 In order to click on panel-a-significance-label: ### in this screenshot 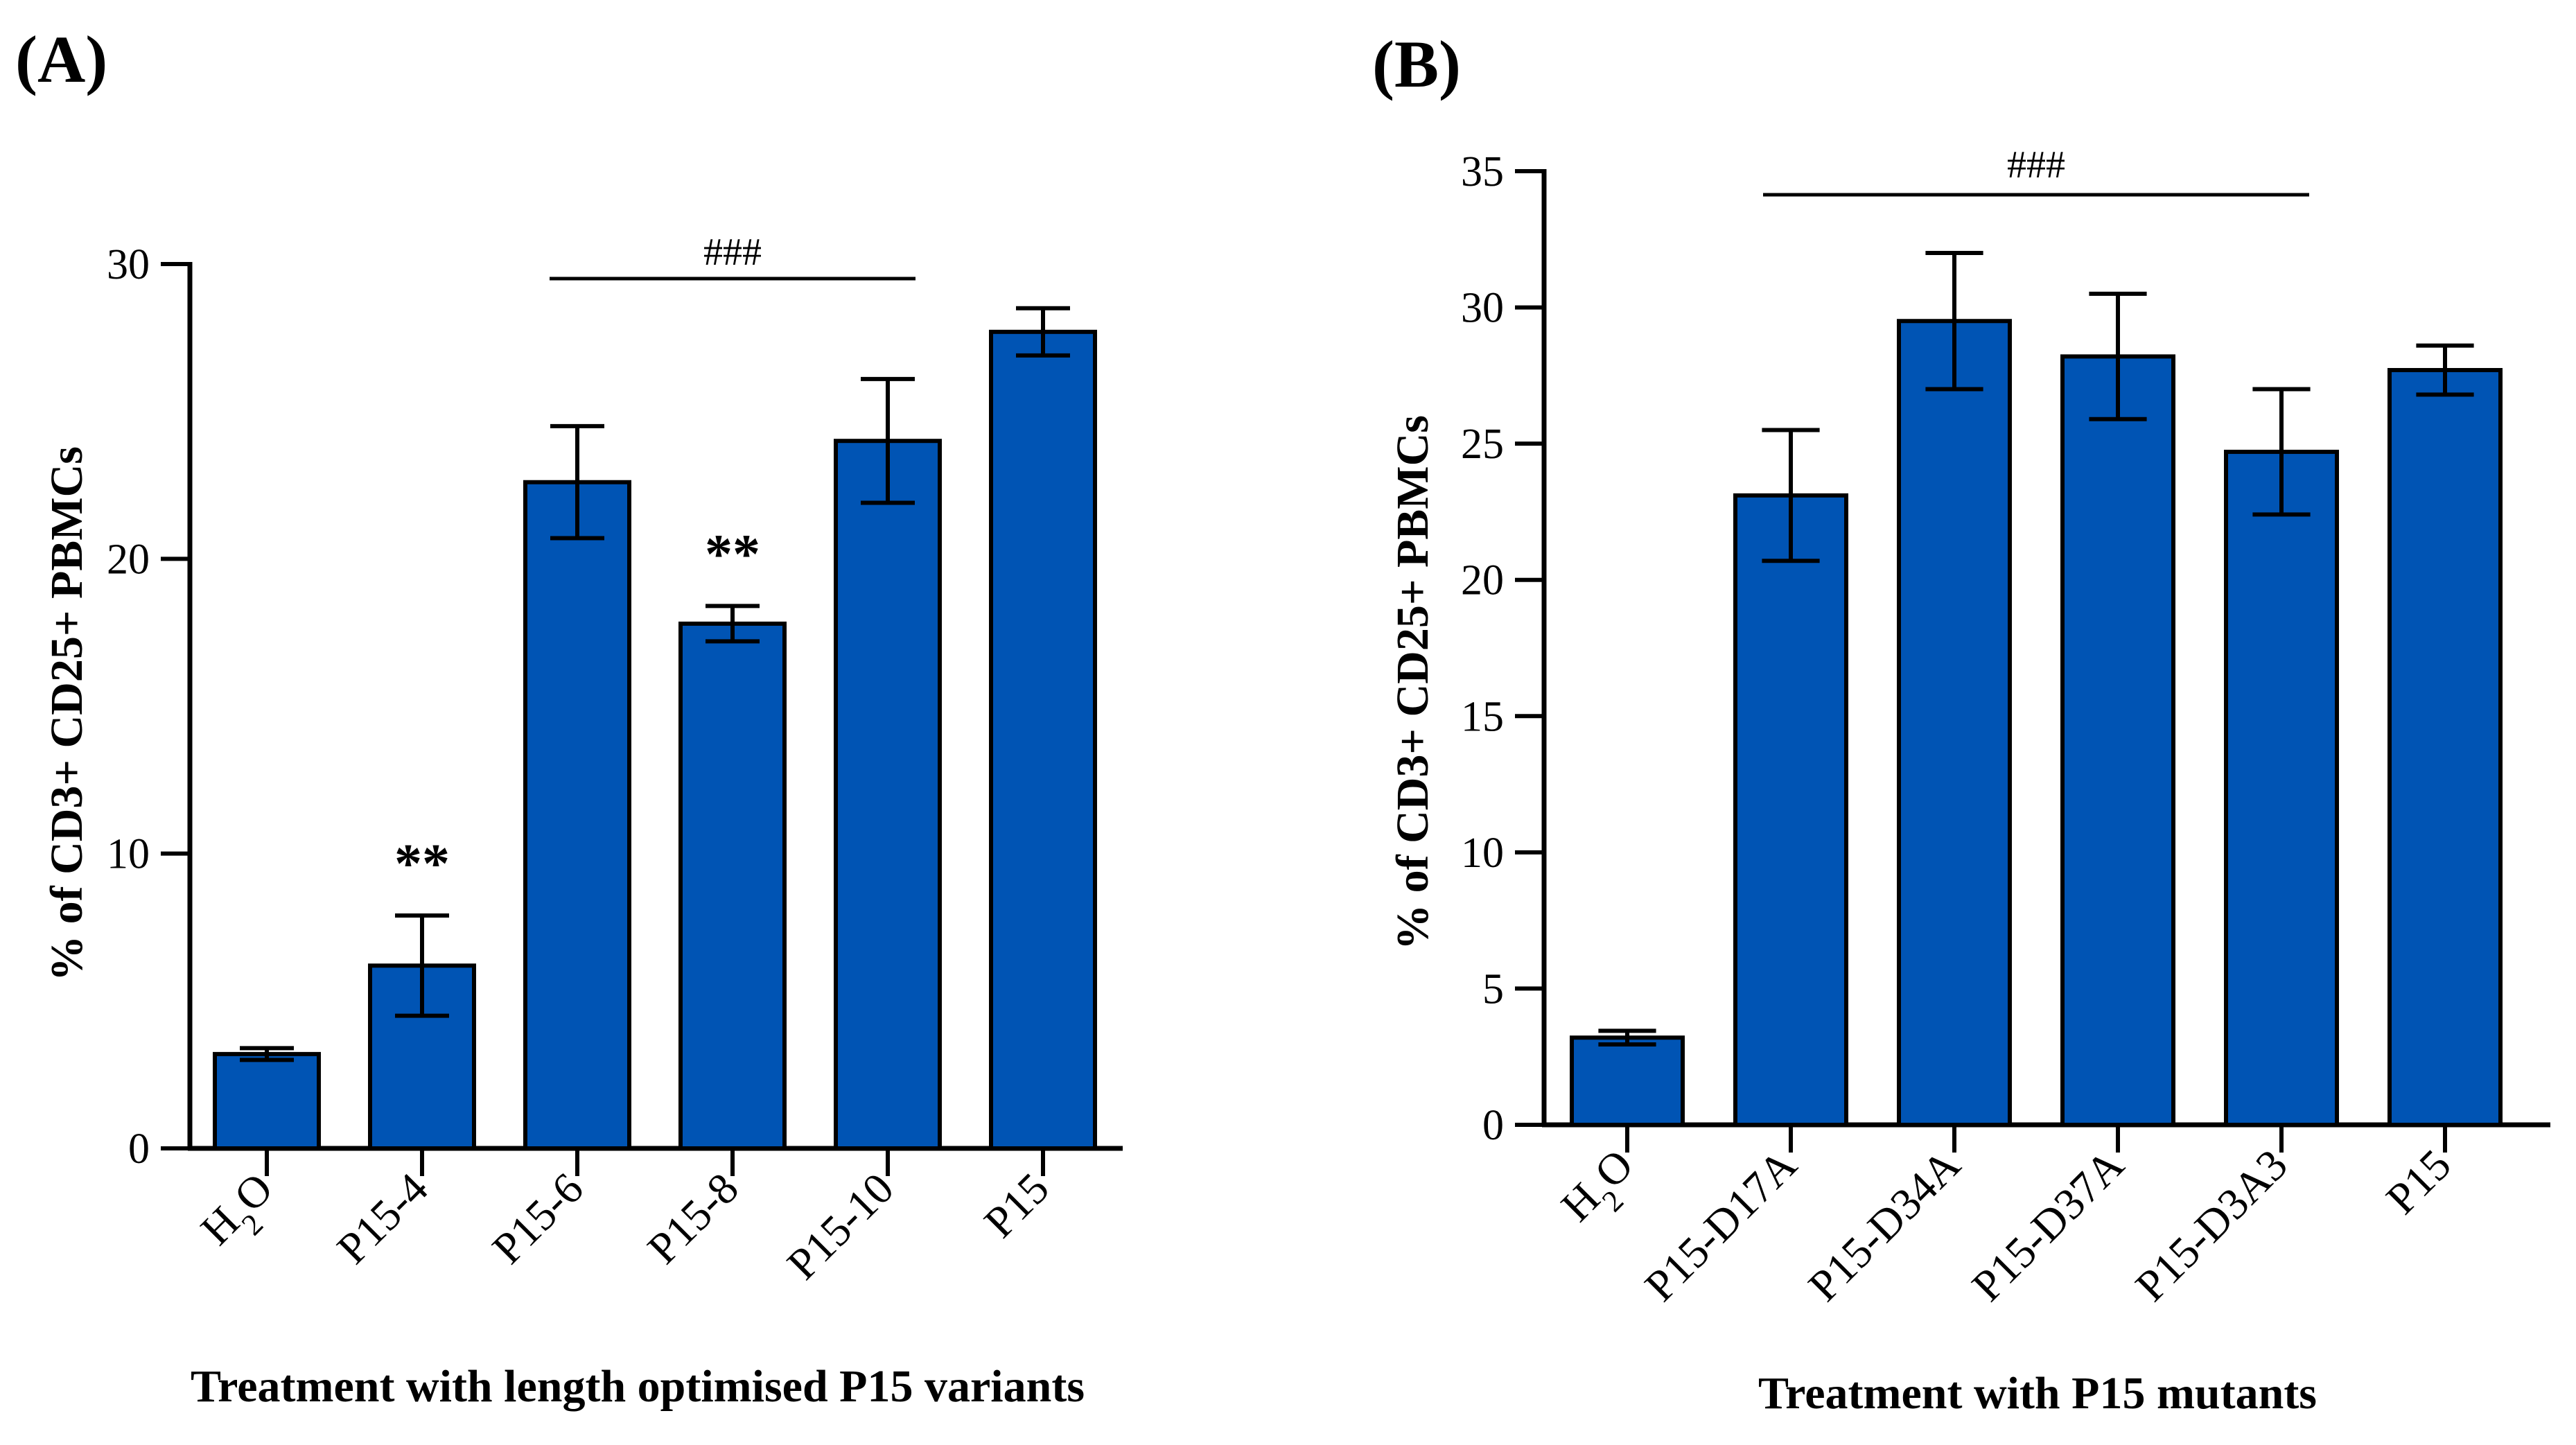, I will do `click(732, 252)`.